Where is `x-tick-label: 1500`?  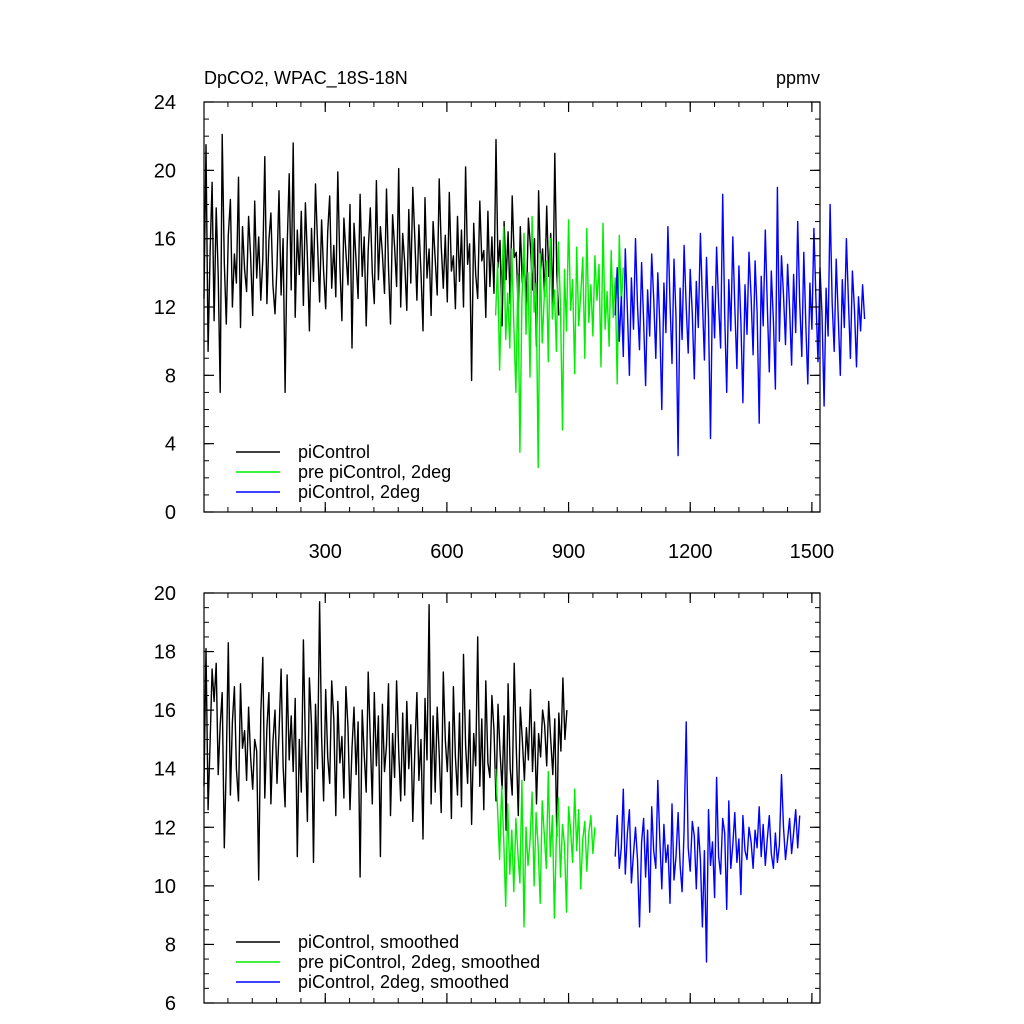 x-tick-label: 1500 is located at coordinates (812, 552).